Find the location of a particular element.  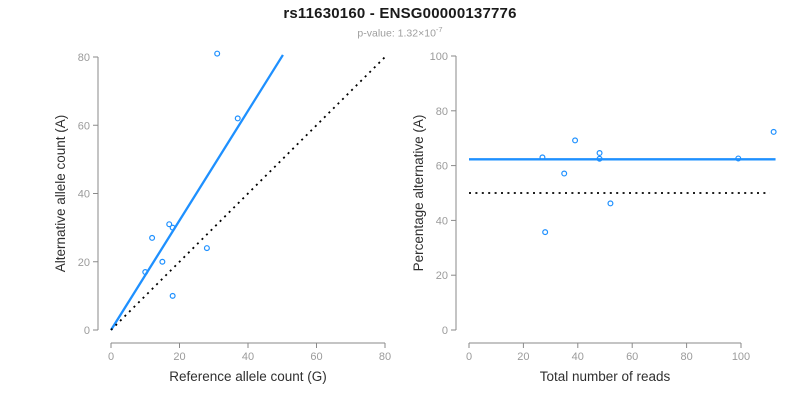

x-axis-label: Total number of reads is located at coordinates (605, 376).